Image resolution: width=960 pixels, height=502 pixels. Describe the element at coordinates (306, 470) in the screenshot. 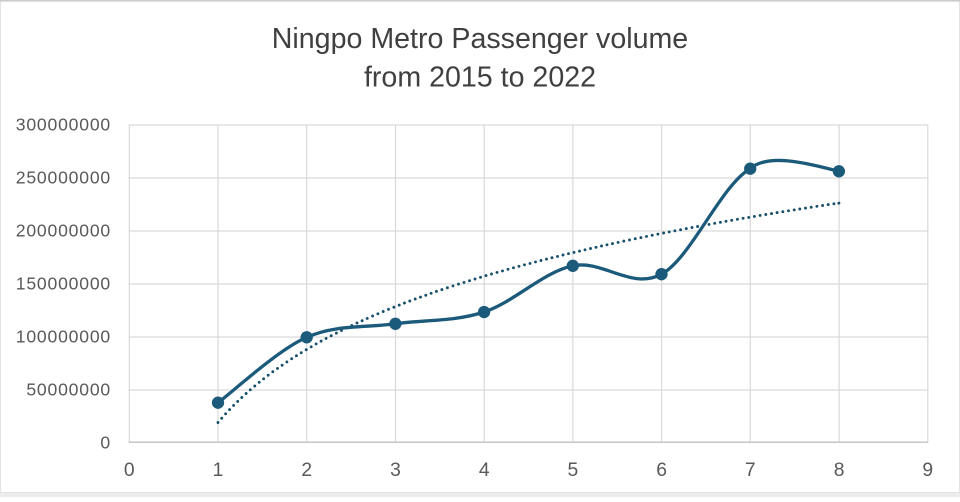

I see `svg-text: 2` at that location.